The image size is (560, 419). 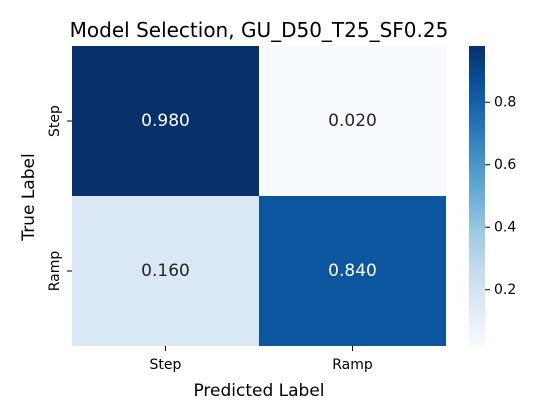 I want to click on cell-value-label: 0.160, so click(x=165, y=271).